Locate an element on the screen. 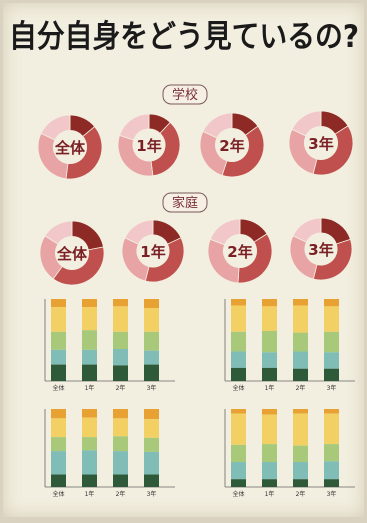 The width and height of the screenshot is (367, 523). poster-title: 自分自身をどう見ているの? is located at coordinates (184, 37).